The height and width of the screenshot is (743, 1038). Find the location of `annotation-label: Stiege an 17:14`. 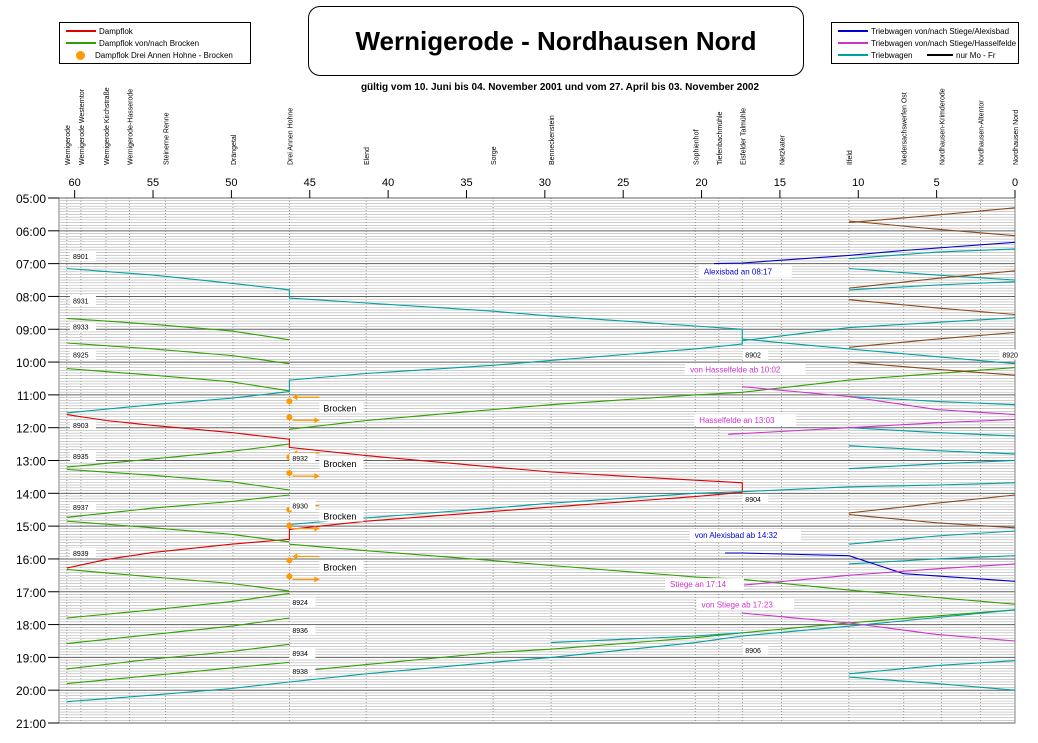

annotation-label: Stiege an 17:14 is located at coordinates (698, 584).